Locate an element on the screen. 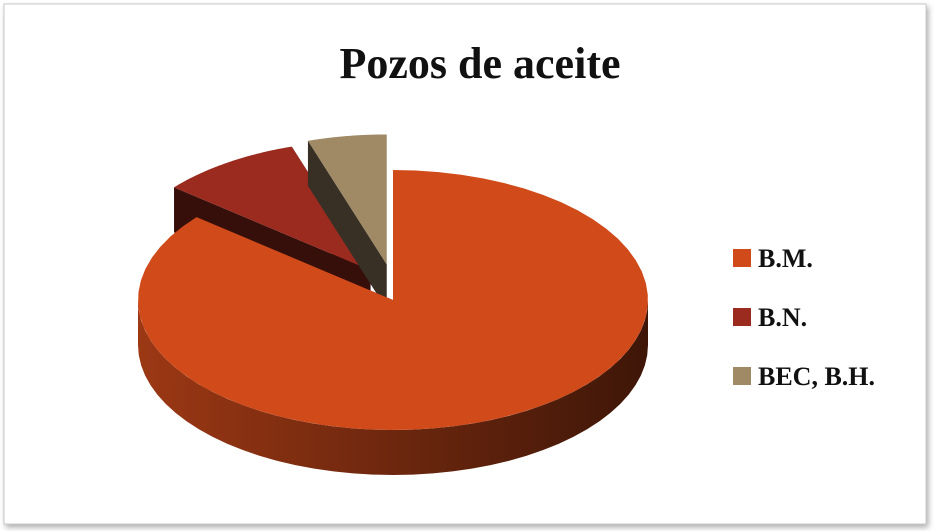 This screenshot has height=531, width=934. legend: B.M. B.N. BEC, B.H. is located at coordinates (804, 317).